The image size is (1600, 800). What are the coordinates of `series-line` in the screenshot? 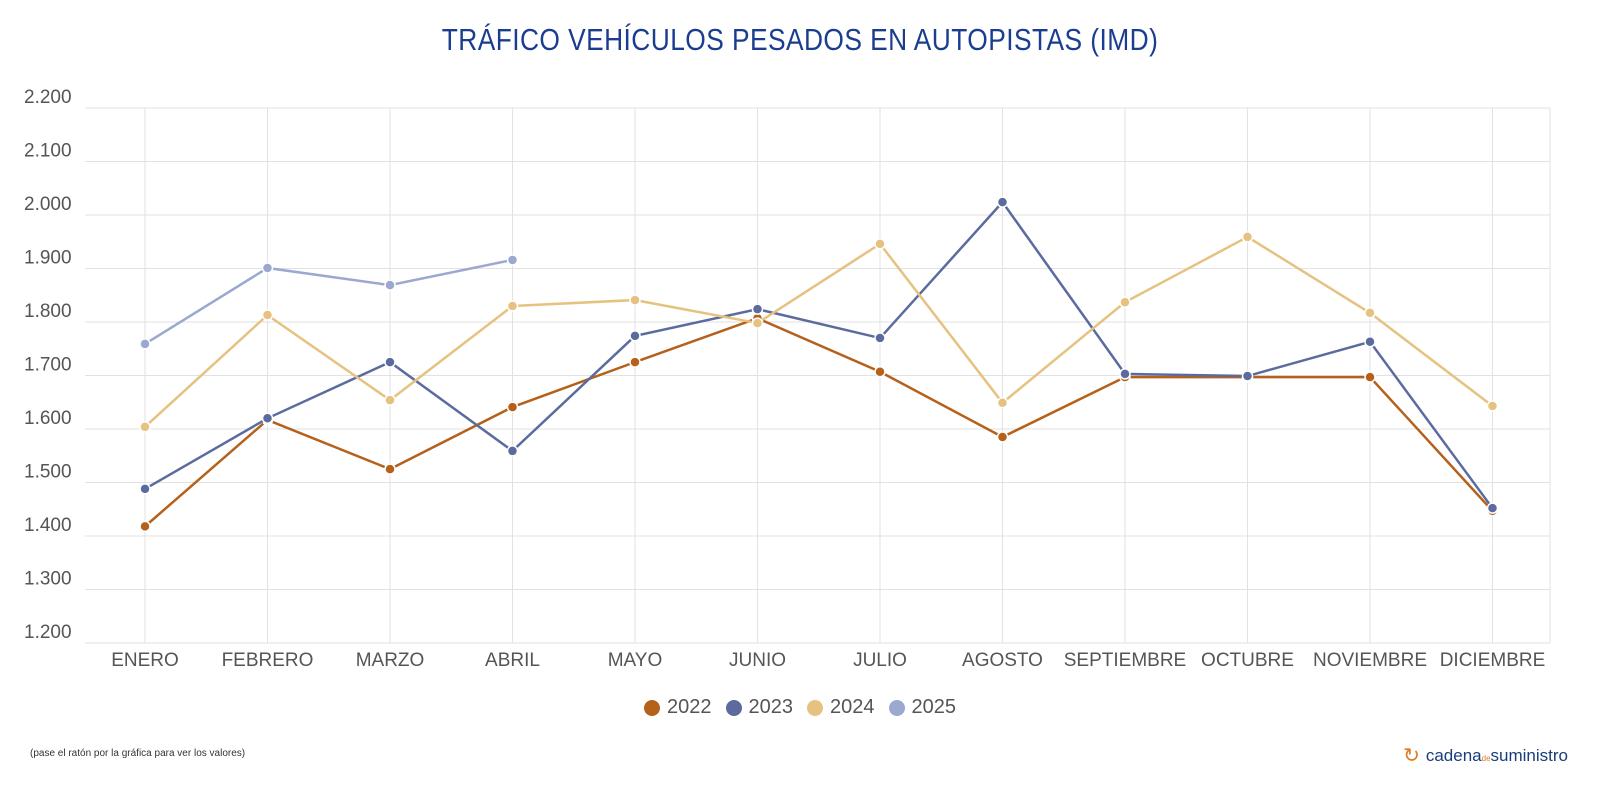 It's located at (328, 301).